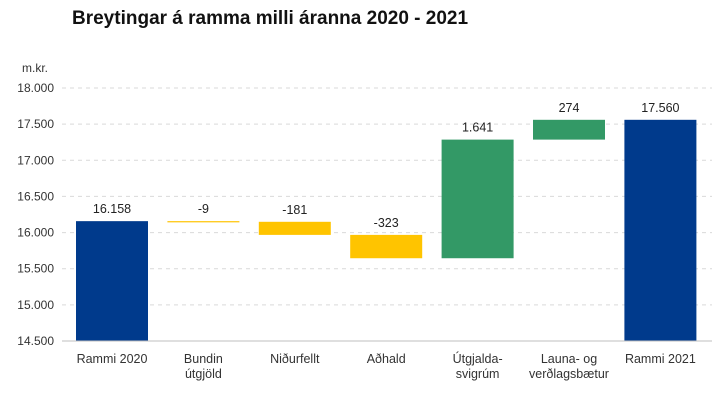 The width and height of the screenshot is (715, 402). What do you see at coordinates (294, 210) in the screenshot?
I see `data-label: -181` at bounding box center [294, 210].